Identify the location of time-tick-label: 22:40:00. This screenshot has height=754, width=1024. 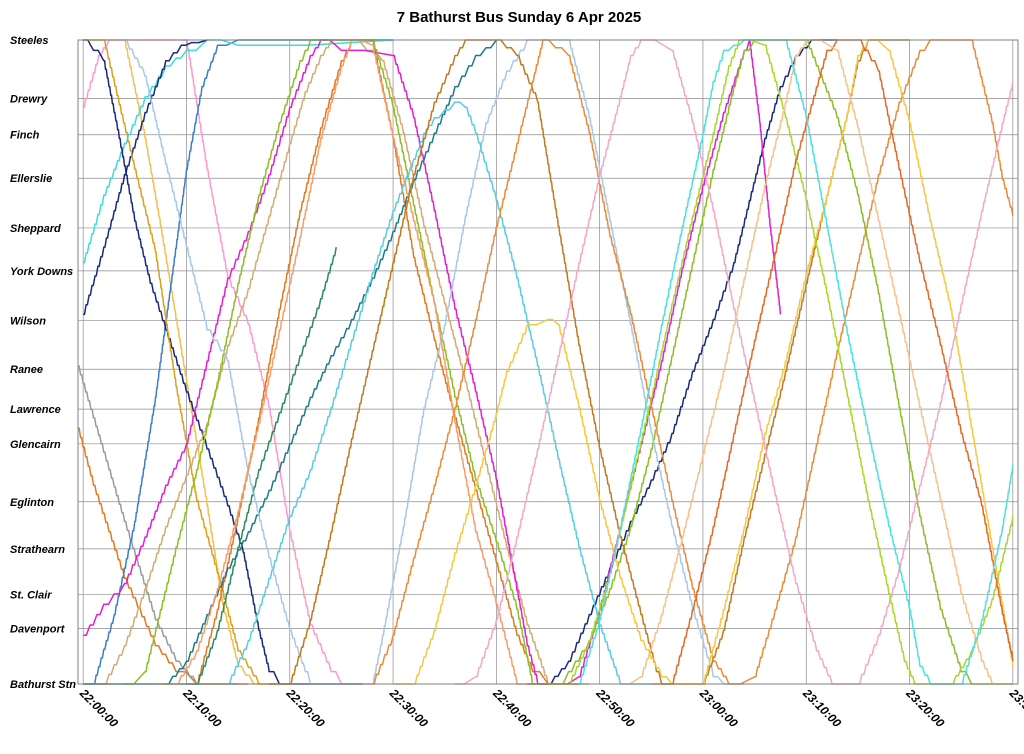
(512, 708).